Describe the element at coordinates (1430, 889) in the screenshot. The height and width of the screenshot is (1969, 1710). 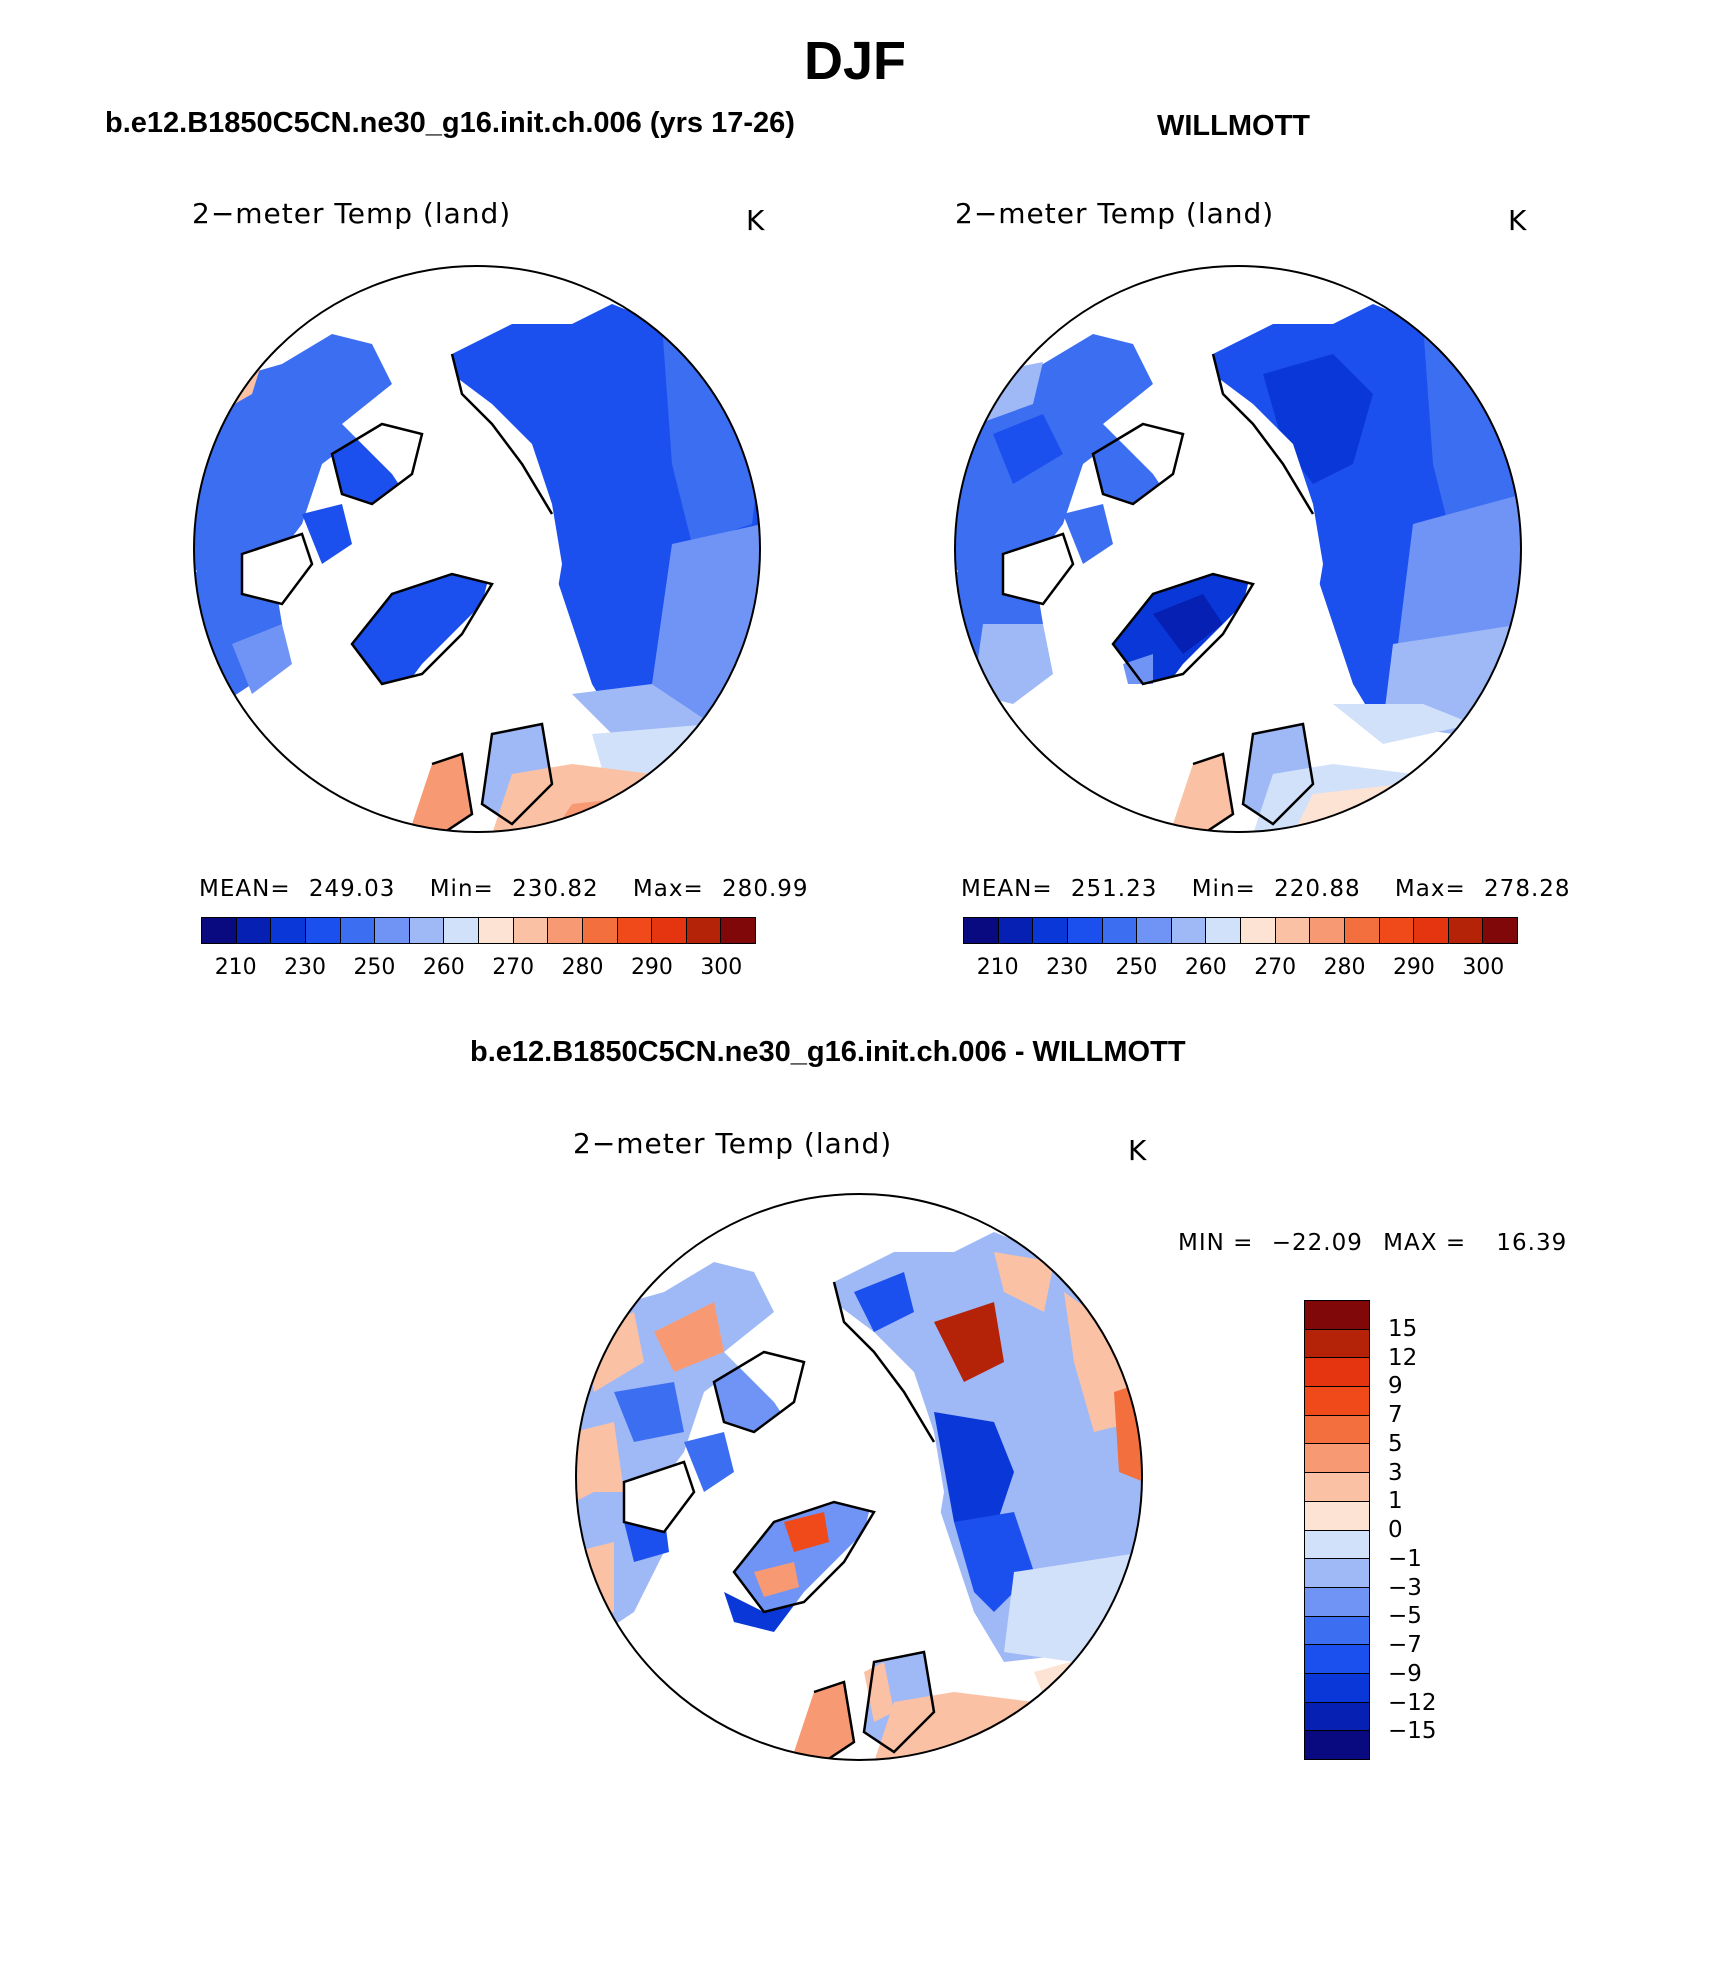
I see `obs-max-label: Max=` at that location.